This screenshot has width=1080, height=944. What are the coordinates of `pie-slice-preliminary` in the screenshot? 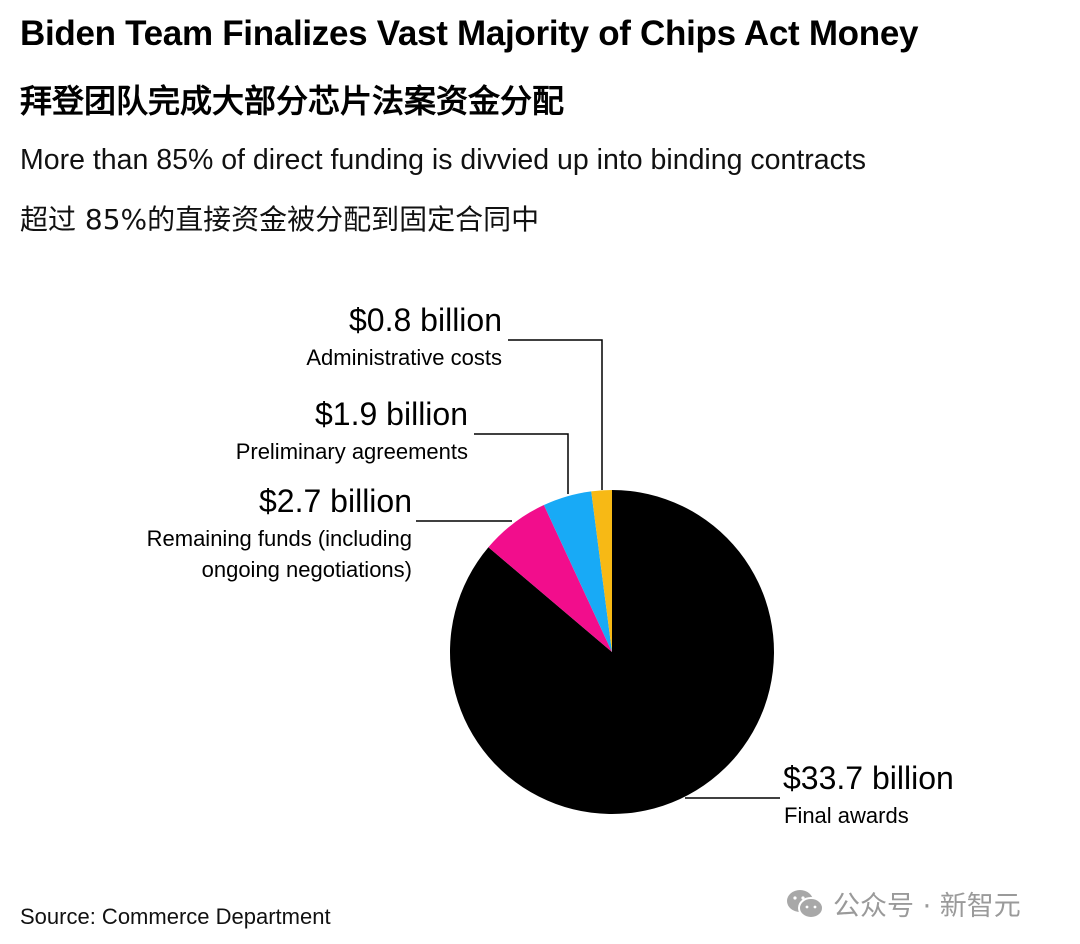 It's located at (577, 571).